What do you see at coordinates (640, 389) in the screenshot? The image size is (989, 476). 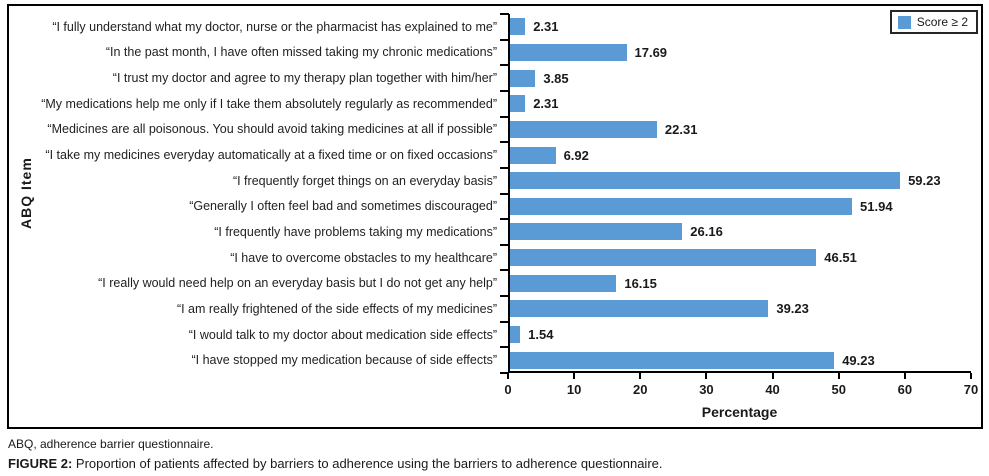 I see `x-axis-tick-label: 20` at bounding box center [640, 389].